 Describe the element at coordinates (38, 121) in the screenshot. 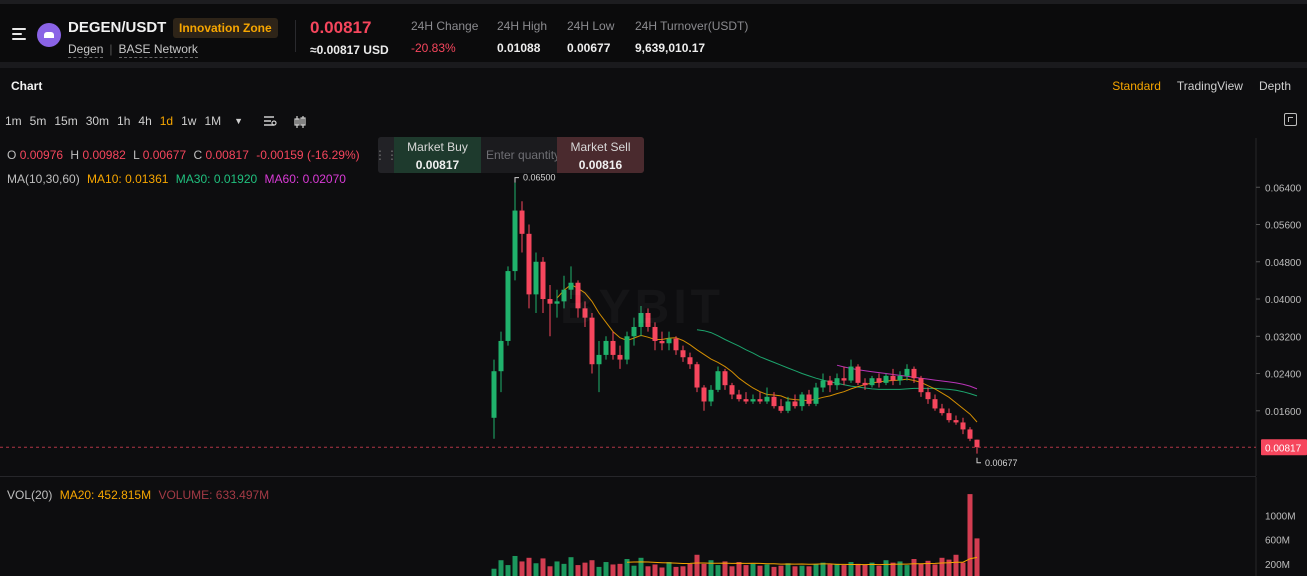

I see `timeframe-5m: 5m` at that location.